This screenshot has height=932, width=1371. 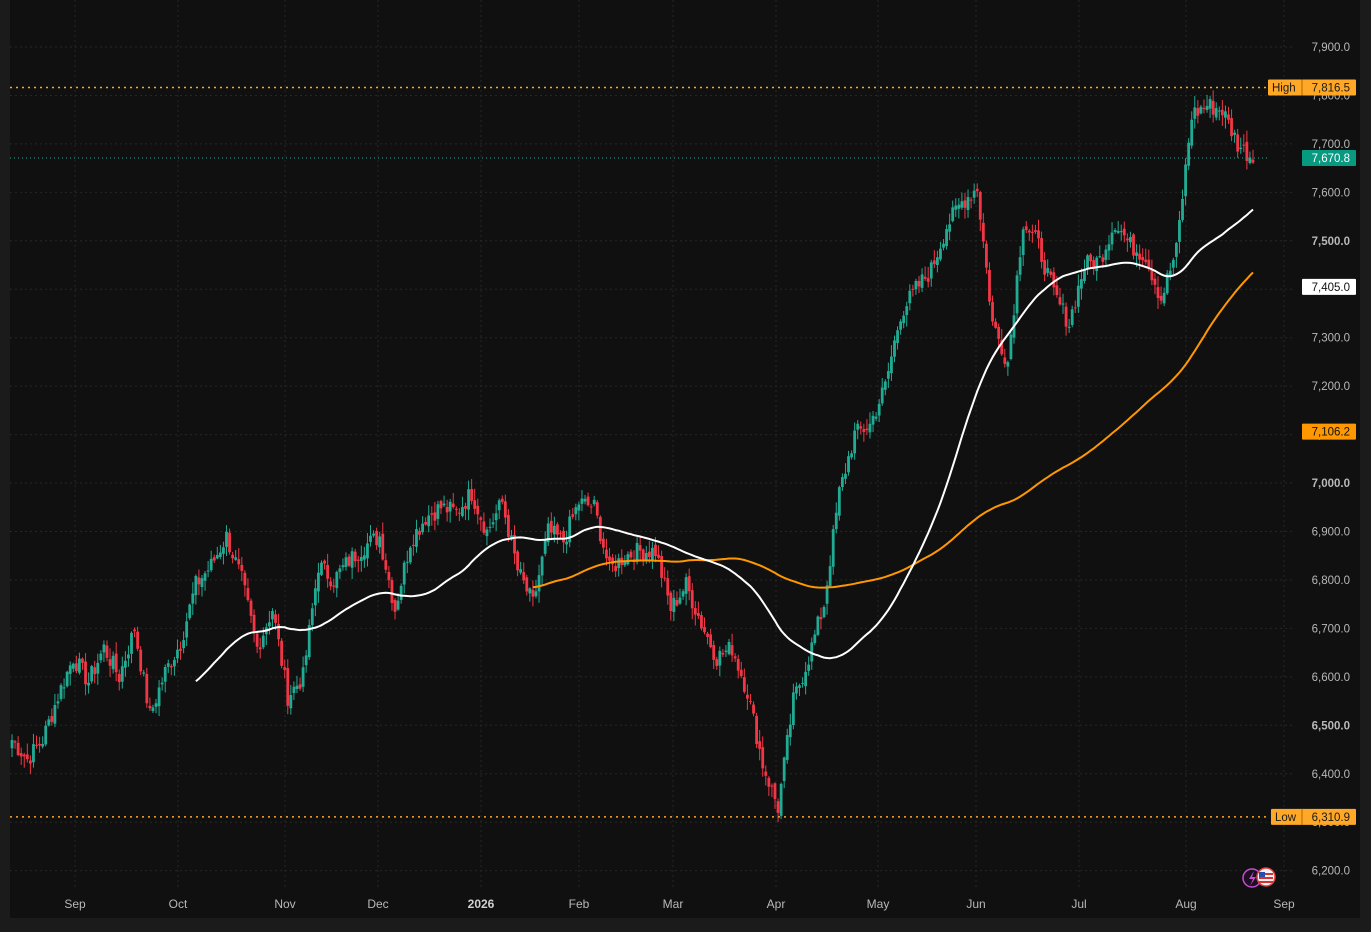 What do you see at coordinates (1262, 874) in the screenshot?
I see `flag-canton` at bounding box center [1262, 874].